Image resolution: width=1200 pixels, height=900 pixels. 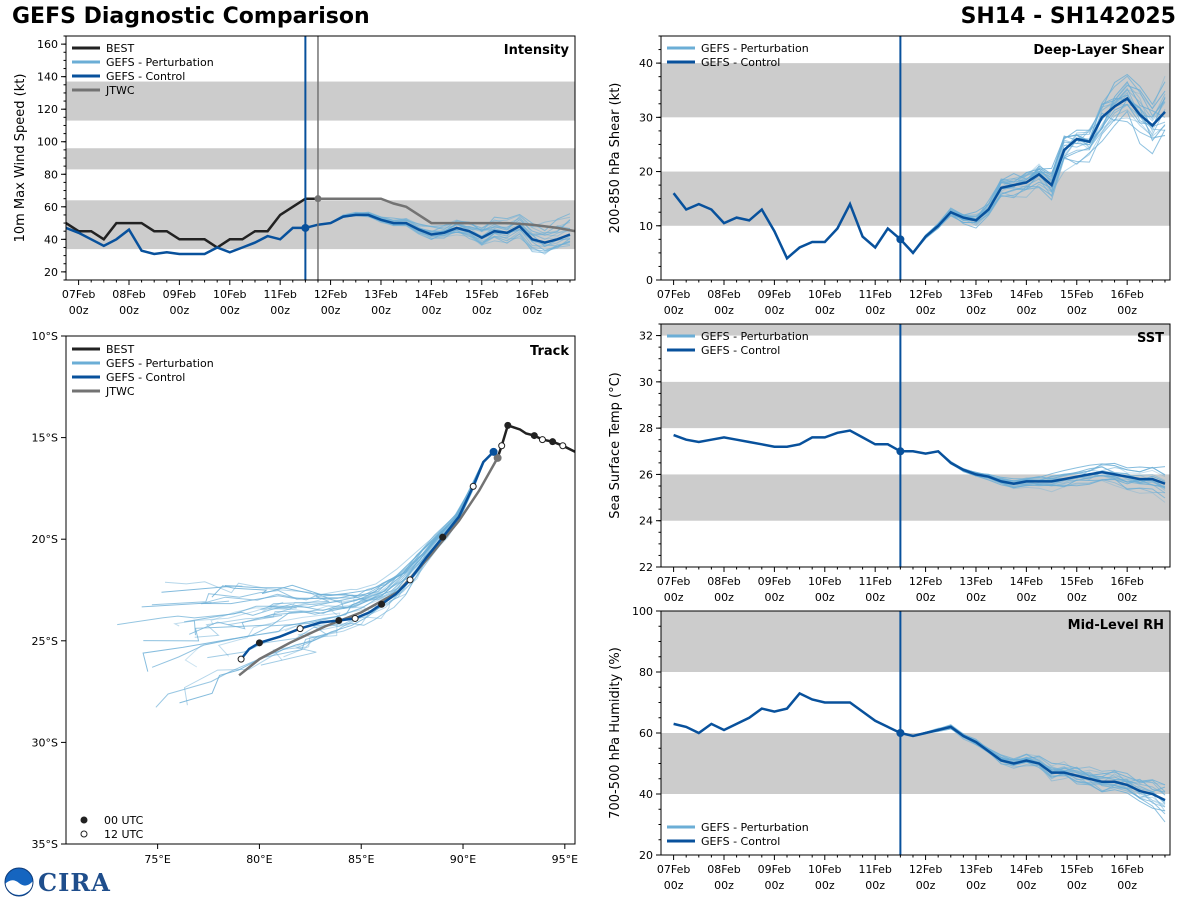 I want to click on y-tick-label: 35°S, so click(x=45, y=844).